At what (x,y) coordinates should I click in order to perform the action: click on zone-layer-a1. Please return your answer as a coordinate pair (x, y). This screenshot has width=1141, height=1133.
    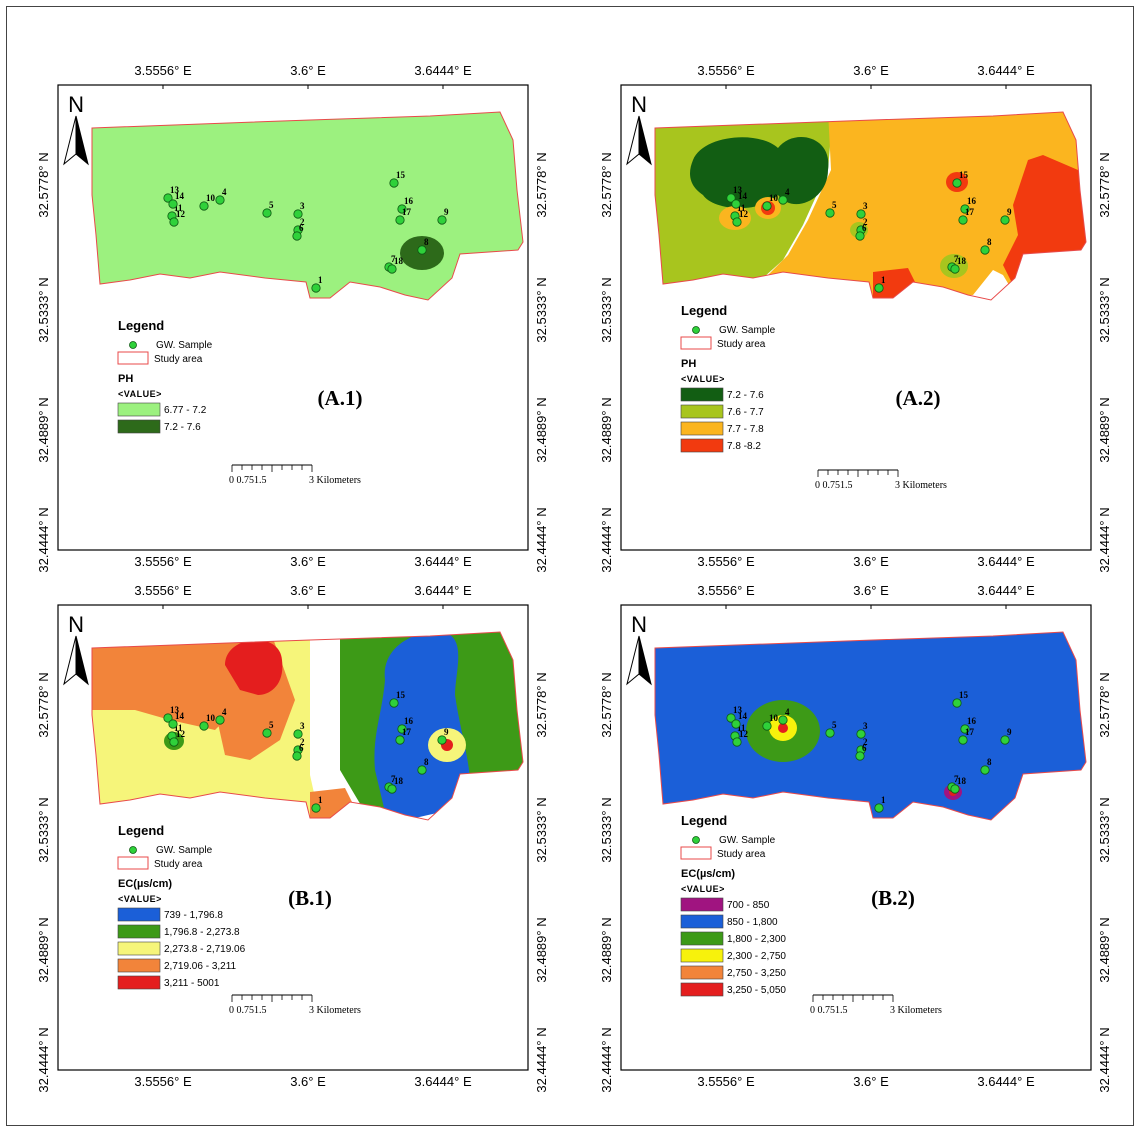
    Looking at the image, I should click on (307, 206).